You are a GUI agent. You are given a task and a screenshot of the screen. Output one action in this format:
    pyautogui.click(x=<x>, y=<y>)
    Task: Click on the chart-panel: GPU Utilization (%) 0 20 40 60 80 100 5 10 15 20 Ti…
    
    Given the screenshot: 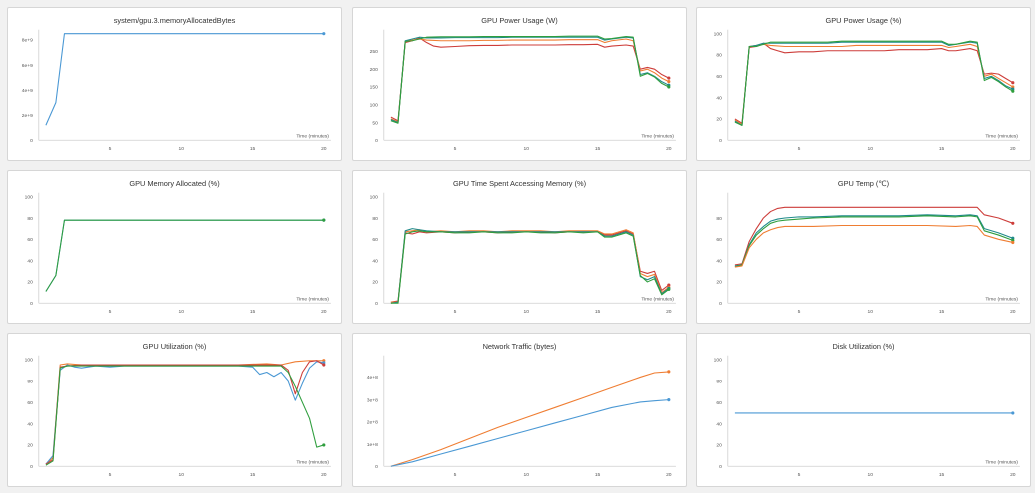 What is the action you would take?
    pyautogui.click(x=174, y=410)
    